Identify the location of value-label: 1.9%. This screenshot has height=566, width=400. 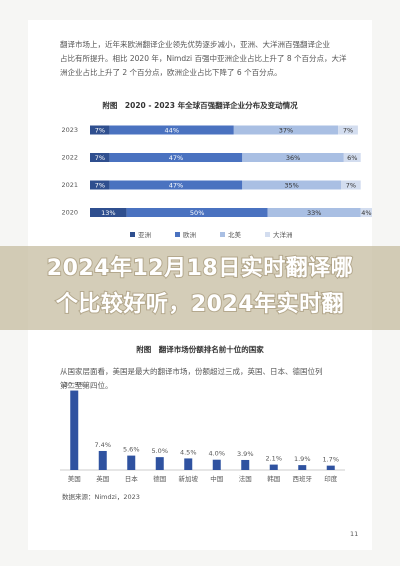
(302, 459).